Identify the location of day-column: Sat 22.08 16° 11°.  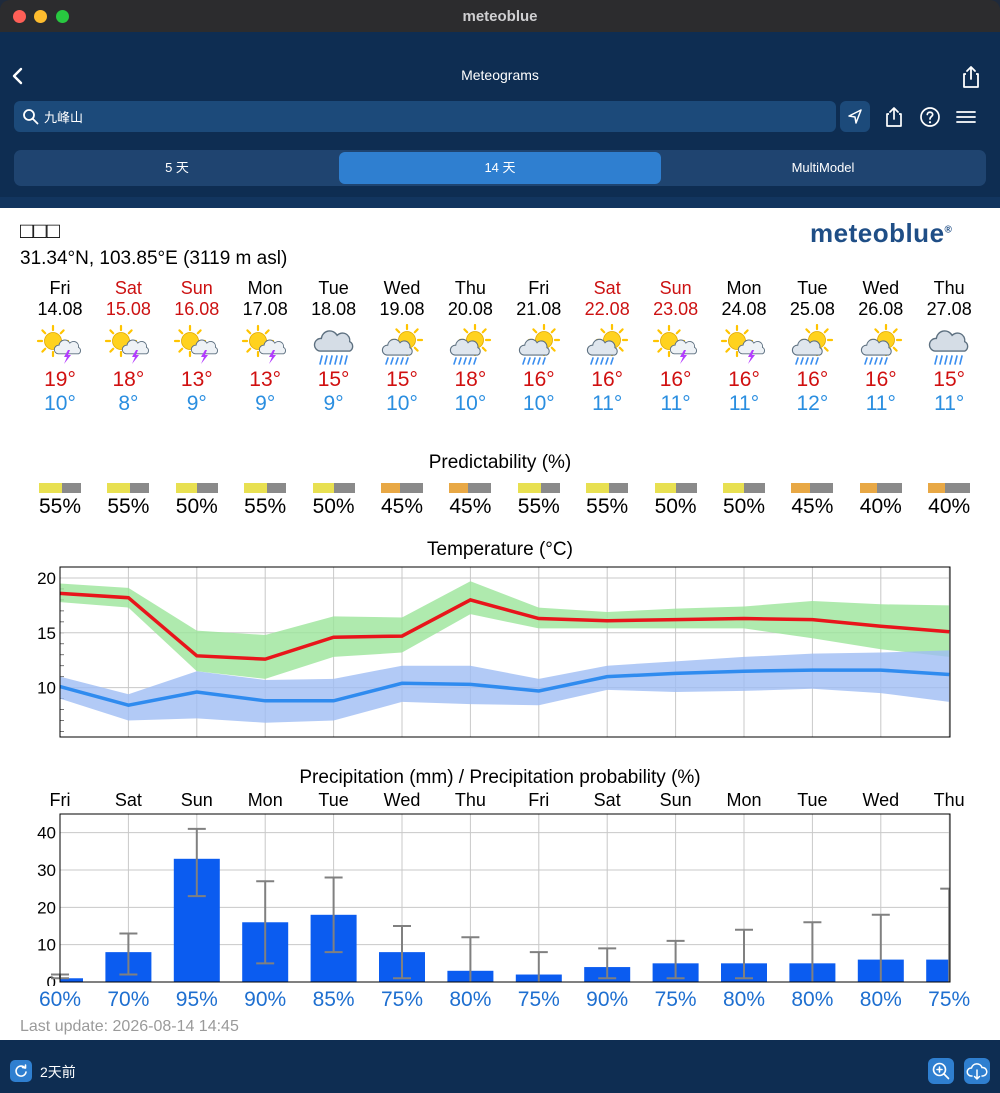
(607, 347).